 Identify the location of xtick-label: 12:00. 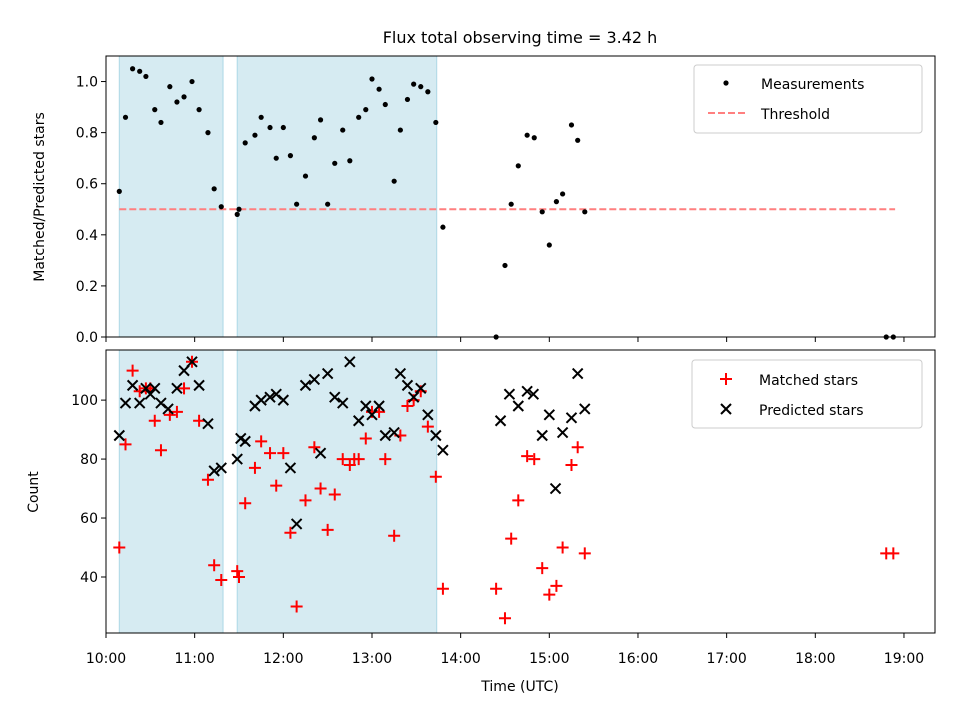
(283, 659).